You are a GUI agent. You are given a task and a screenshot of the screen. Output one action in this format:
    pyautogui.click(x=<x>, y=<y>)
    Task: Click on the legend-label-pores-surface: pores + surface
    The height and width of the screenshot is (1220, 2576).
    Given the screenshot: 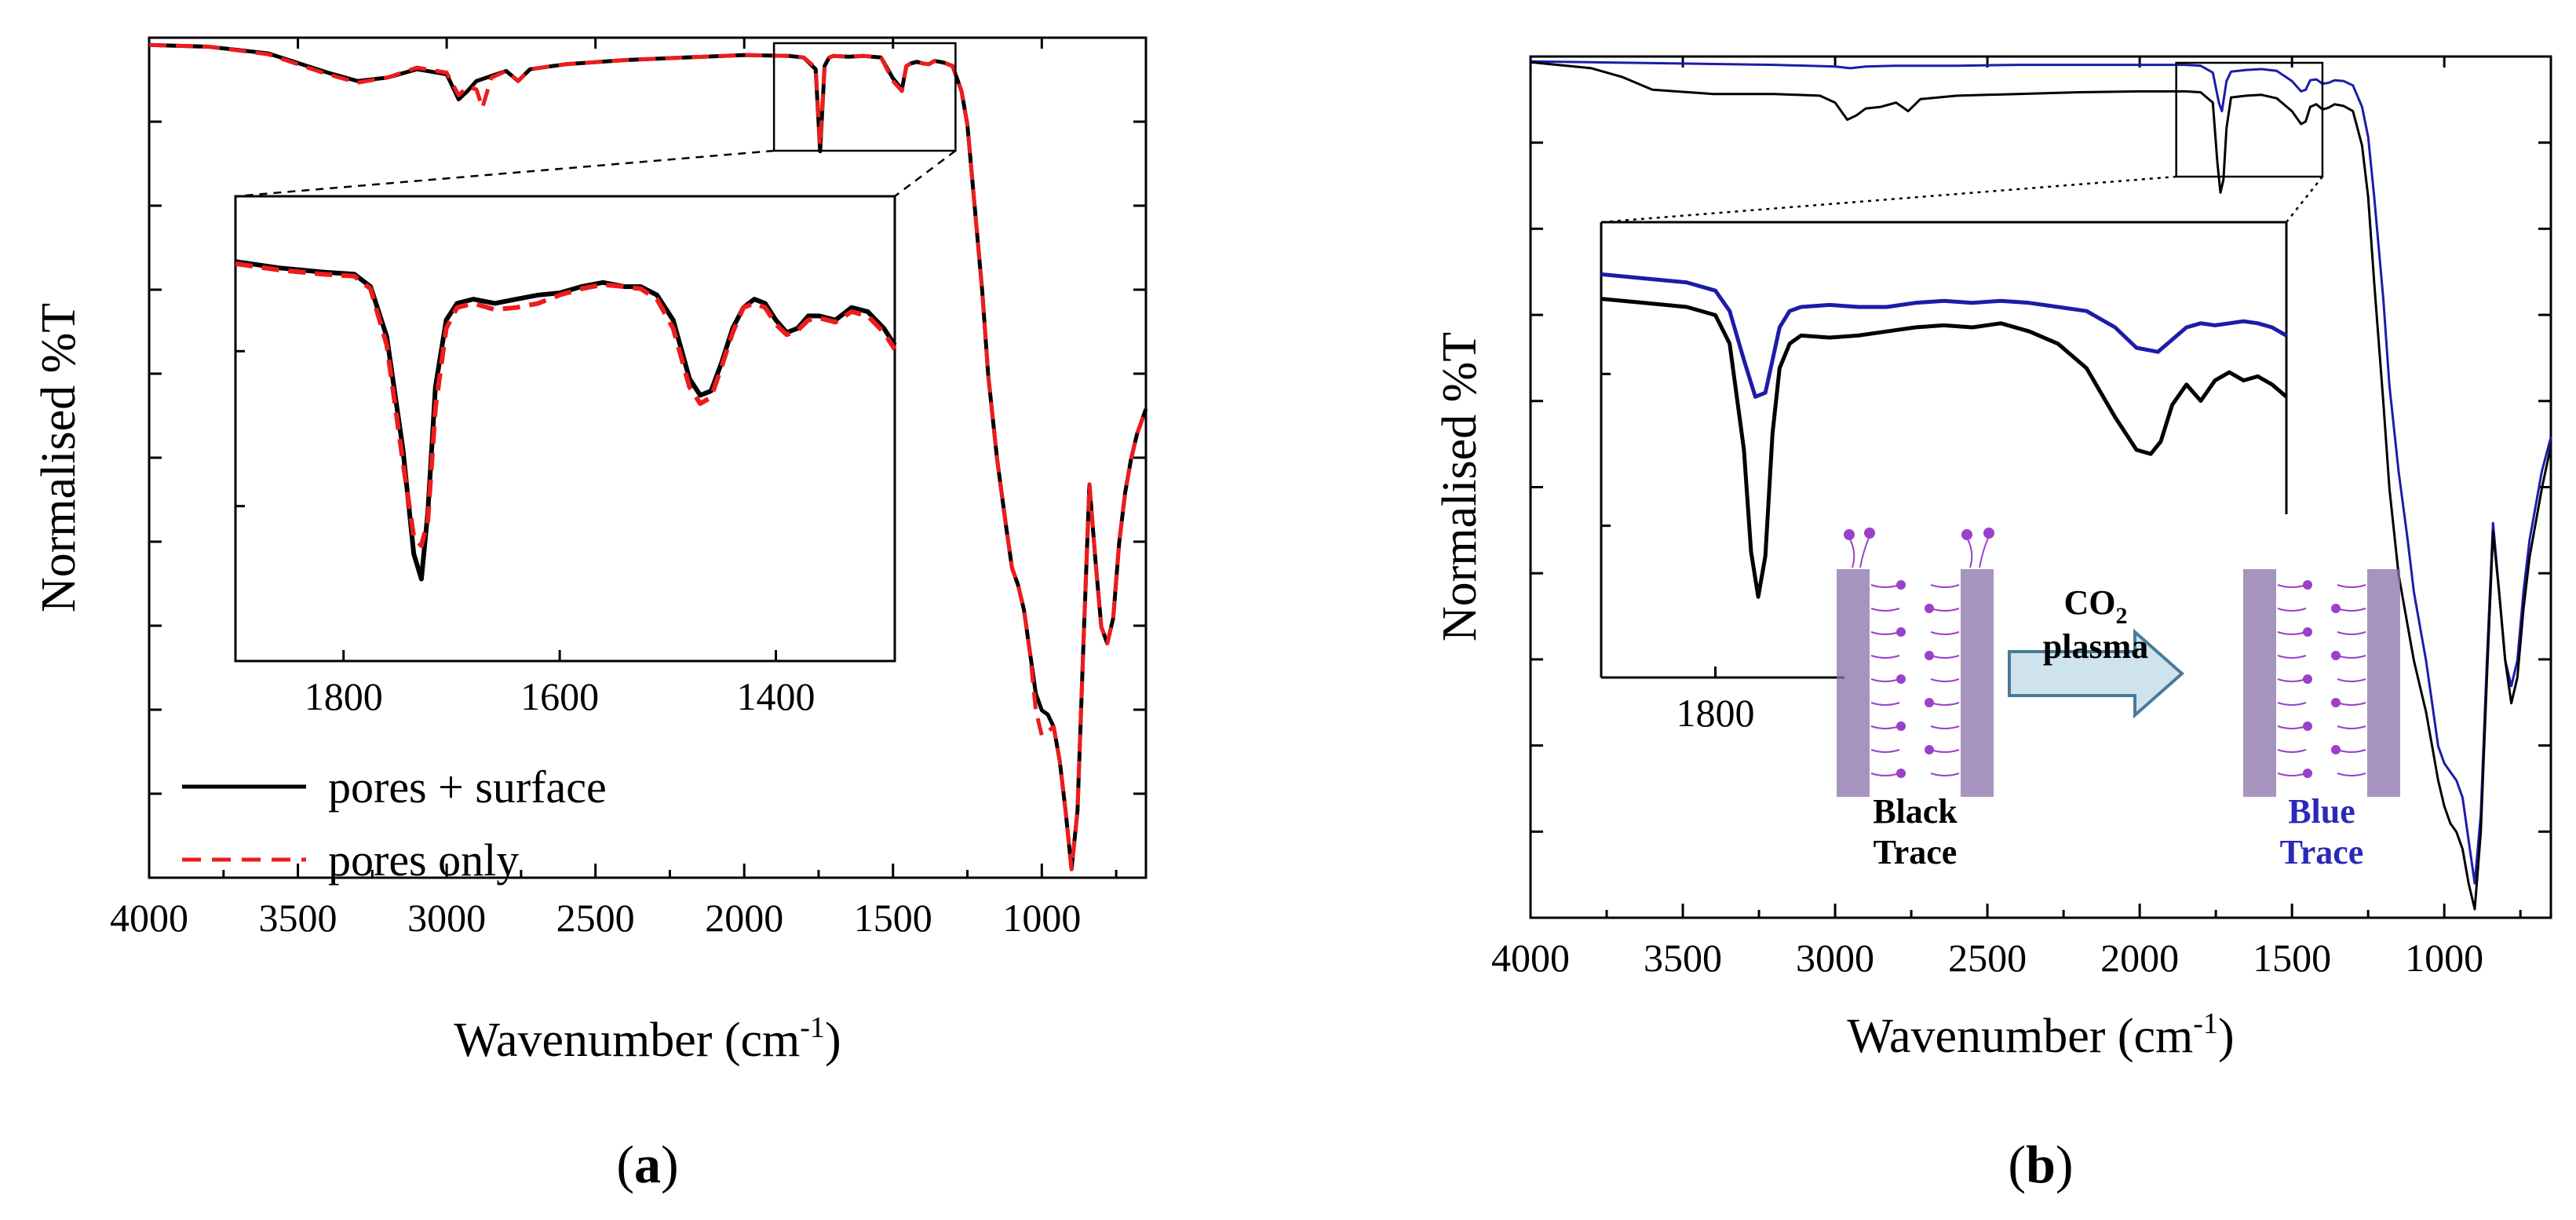 What is the action you would take?
    pyautogui.click(x=467, y=787)
    